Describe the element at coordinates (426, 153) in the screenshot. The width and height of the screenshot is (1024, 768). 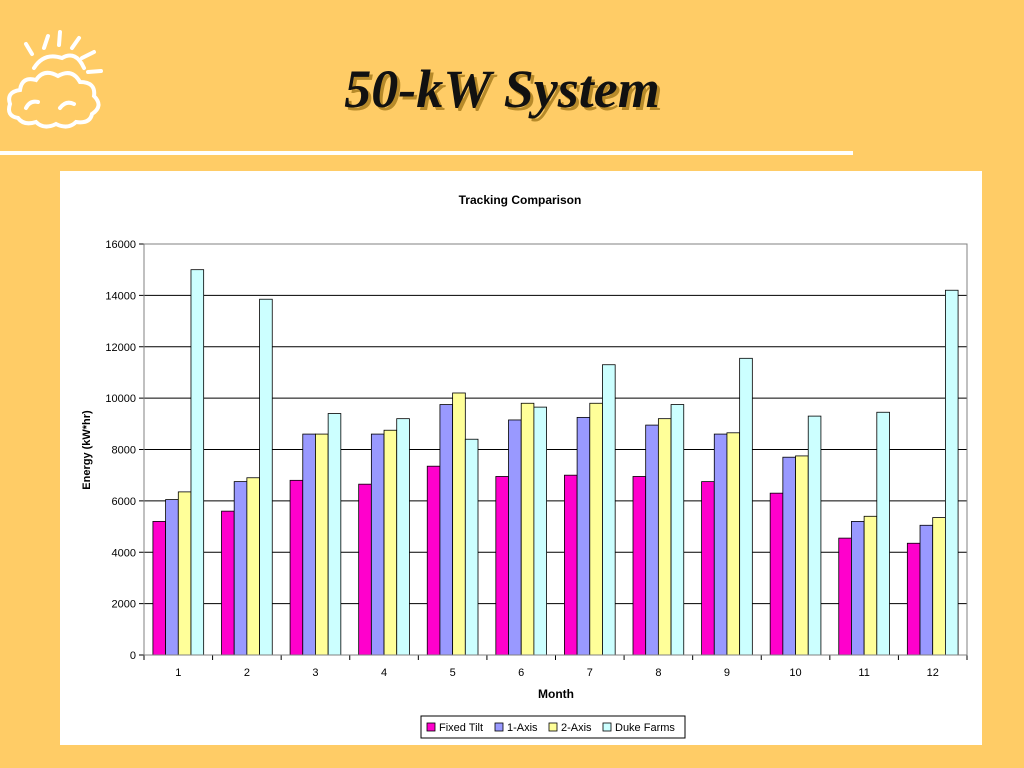
I see `title-divider` at that location.